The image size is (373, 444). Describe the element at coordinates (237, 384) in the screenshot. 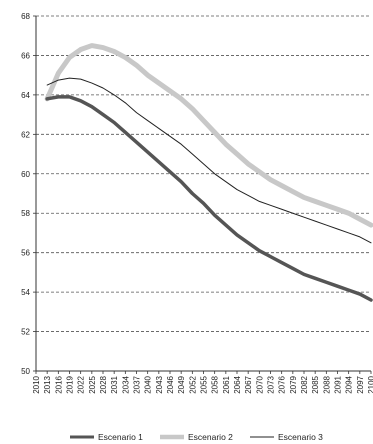

I see `x-tick-label: 2064` at that location.